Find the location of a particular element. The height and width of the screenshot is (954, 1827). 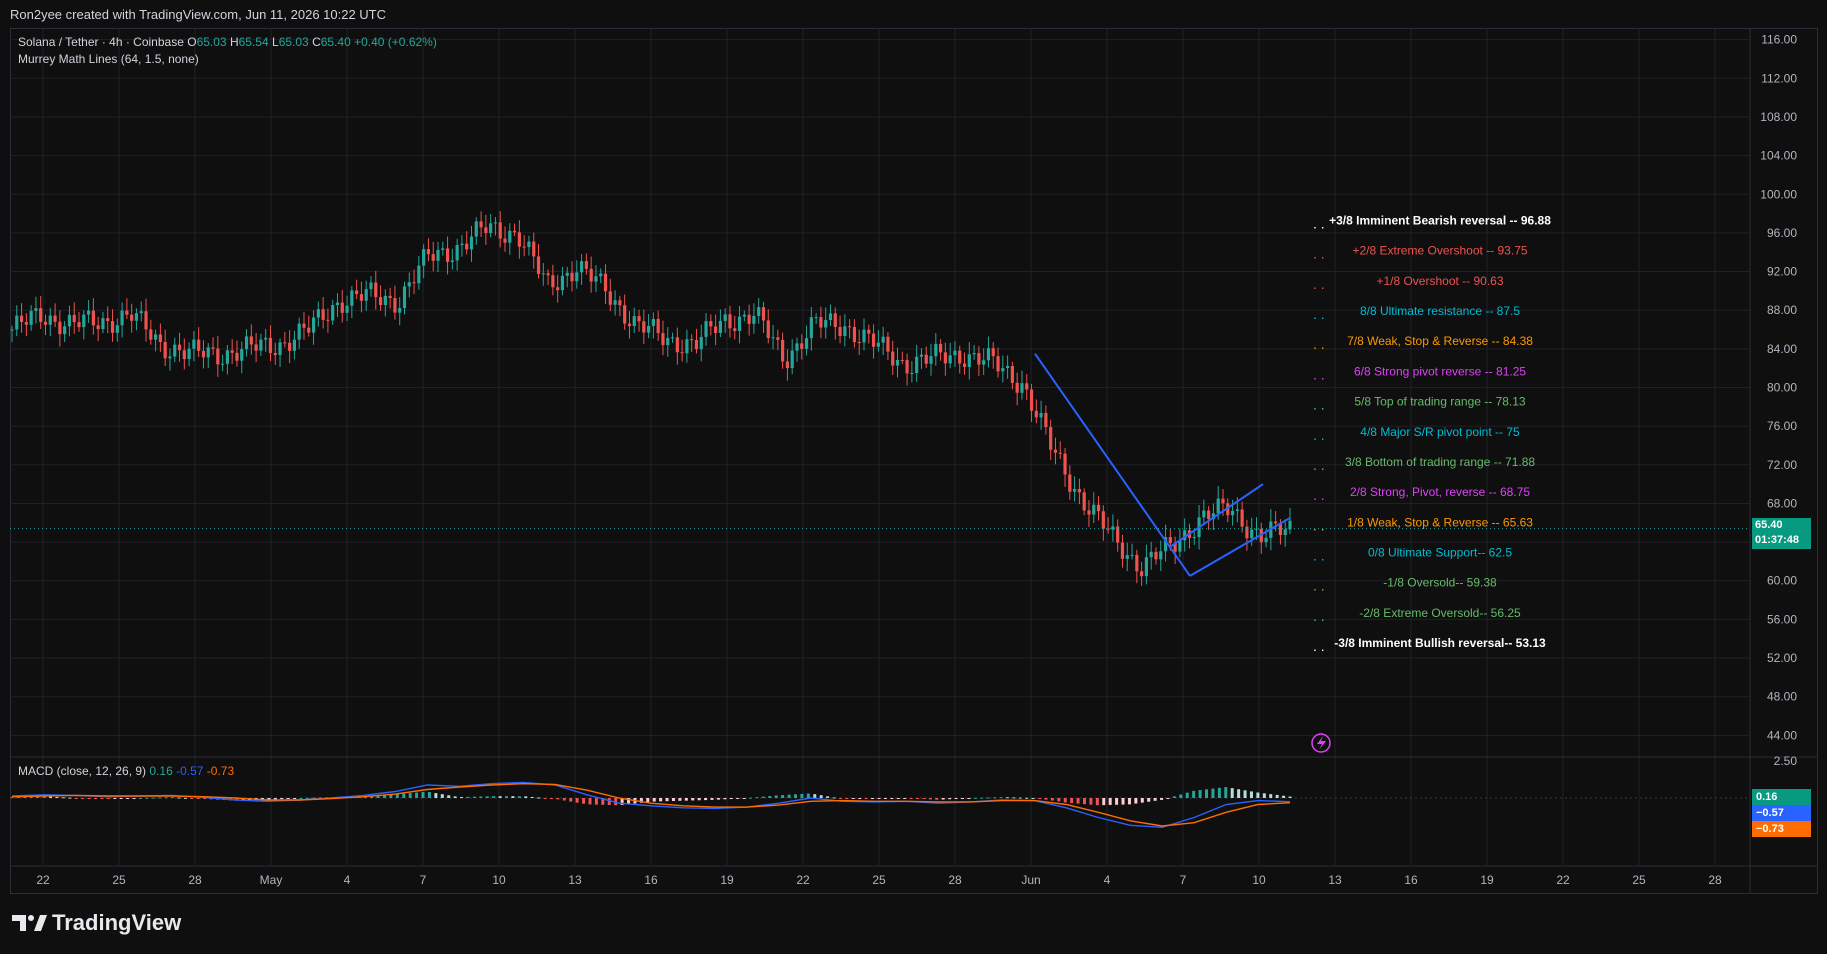

murrey-label: 0/8 Ultimate Support-- 62.5 is located at coordinates (1440, 553).